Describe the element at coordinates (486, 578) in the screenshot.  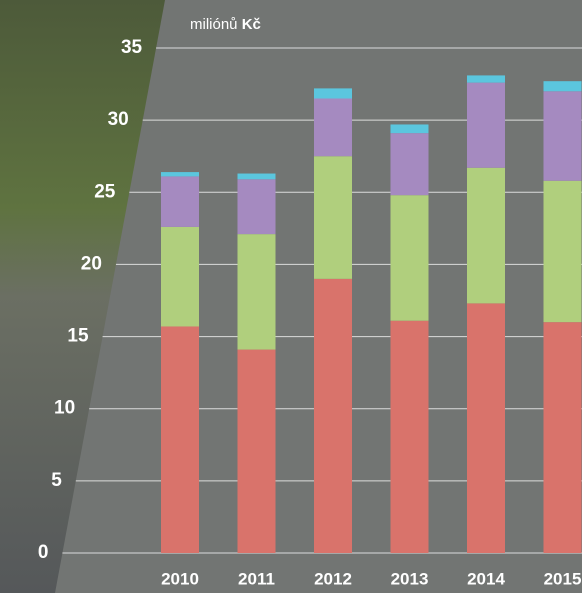
I see `x-tick-label: 2014` at that location.